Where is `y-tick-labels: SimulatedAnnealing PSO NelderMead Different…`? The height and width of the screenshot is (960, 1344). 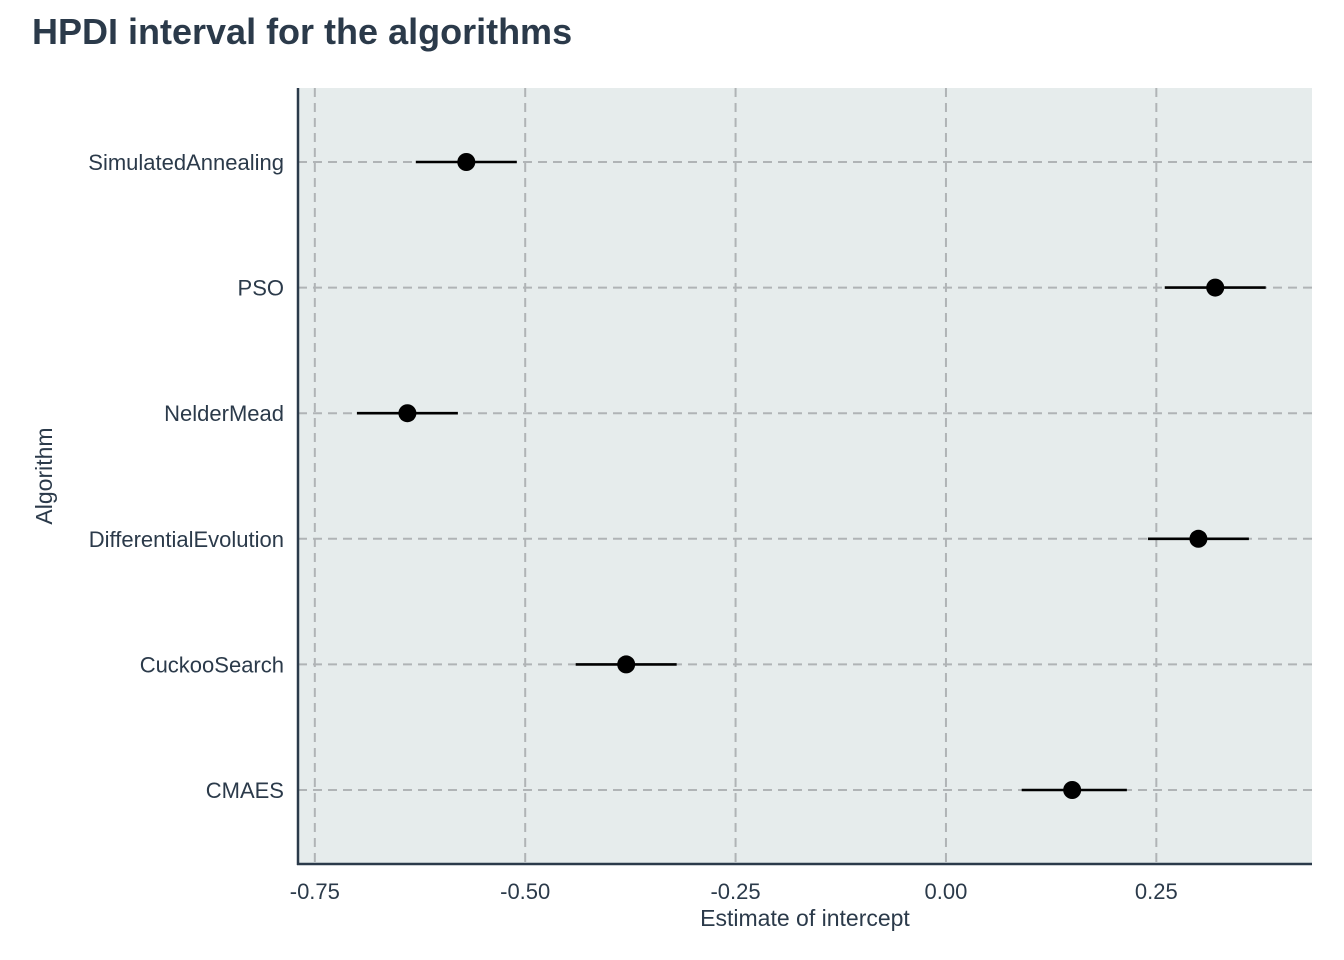 y-tick-labels: SimulatedAnnealing PSO NelderMead Different… is located at coordinates (186, 476).